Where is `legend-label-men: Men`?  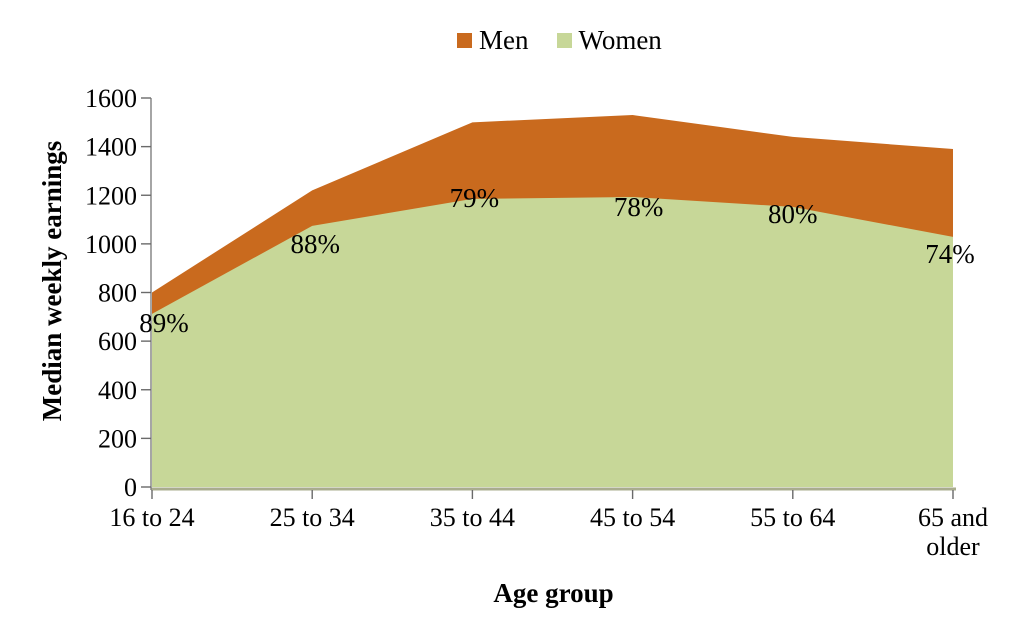
legend-label-men: Men is located at coordinates (504, 40).